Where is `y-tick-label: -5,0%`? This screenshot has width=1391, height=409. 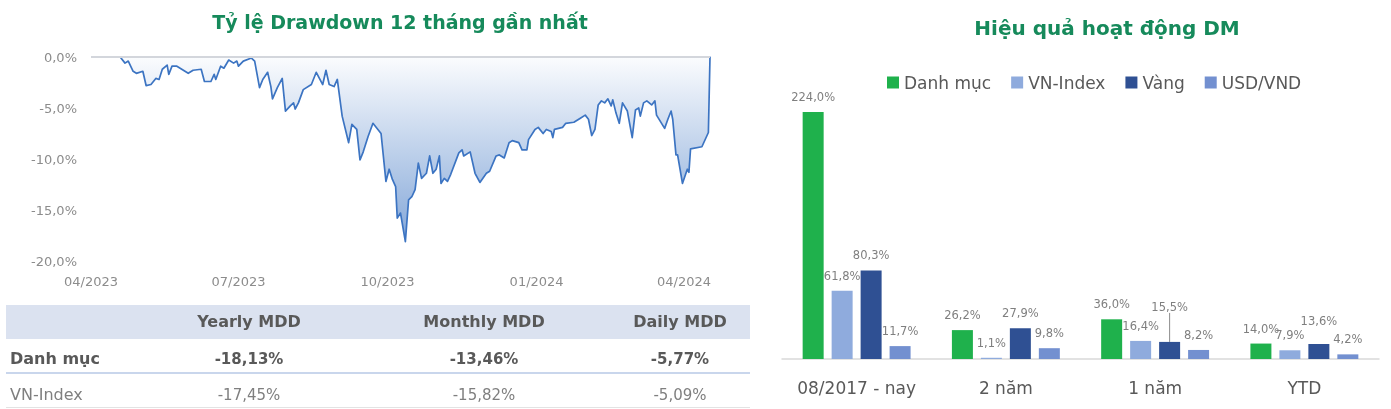 y-tick-label: -5,0% is located at coordinates (58, 108).